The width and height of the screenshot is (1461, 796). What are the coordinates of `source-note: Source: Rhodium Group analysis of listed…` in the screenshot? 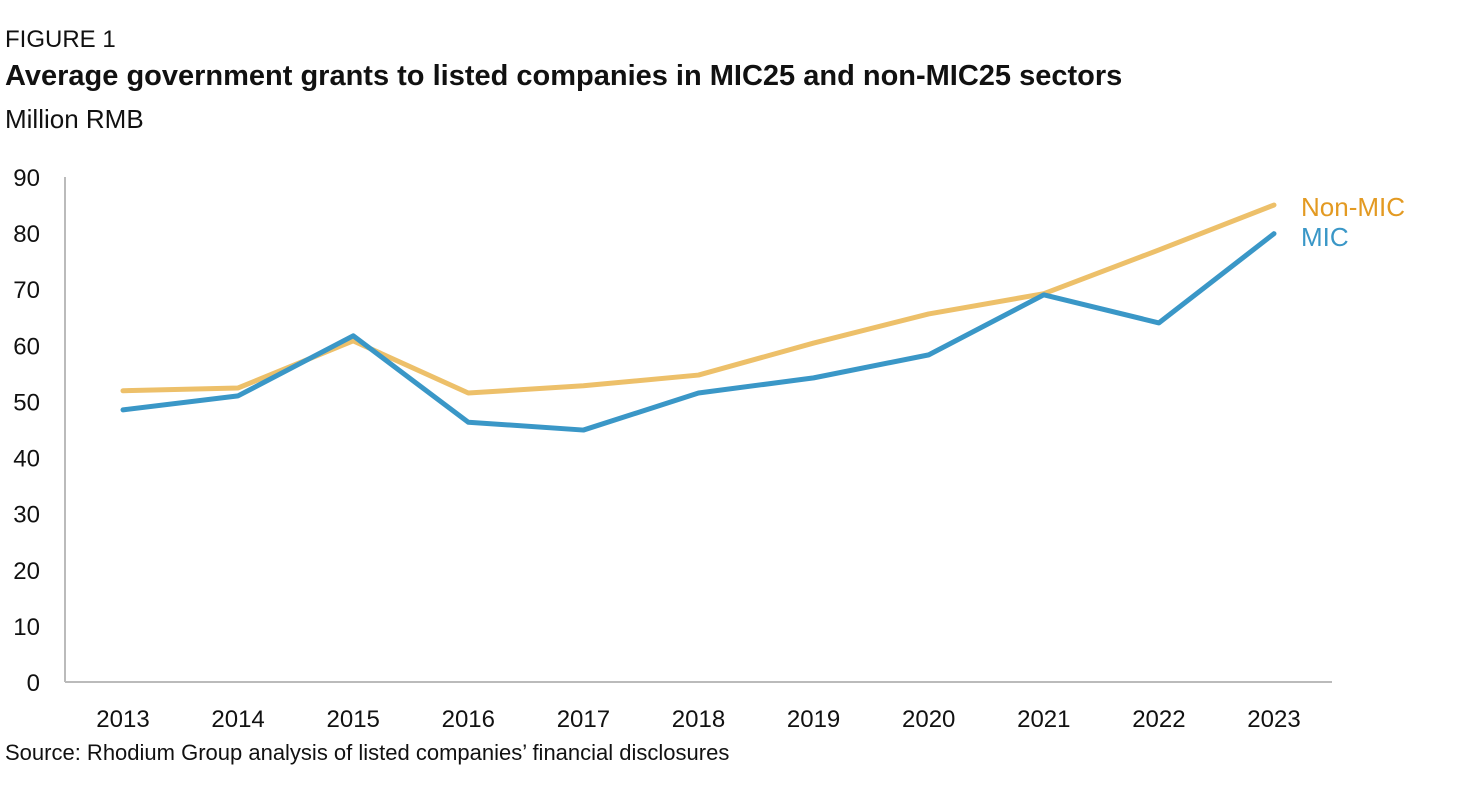 It's located at (367, 752).